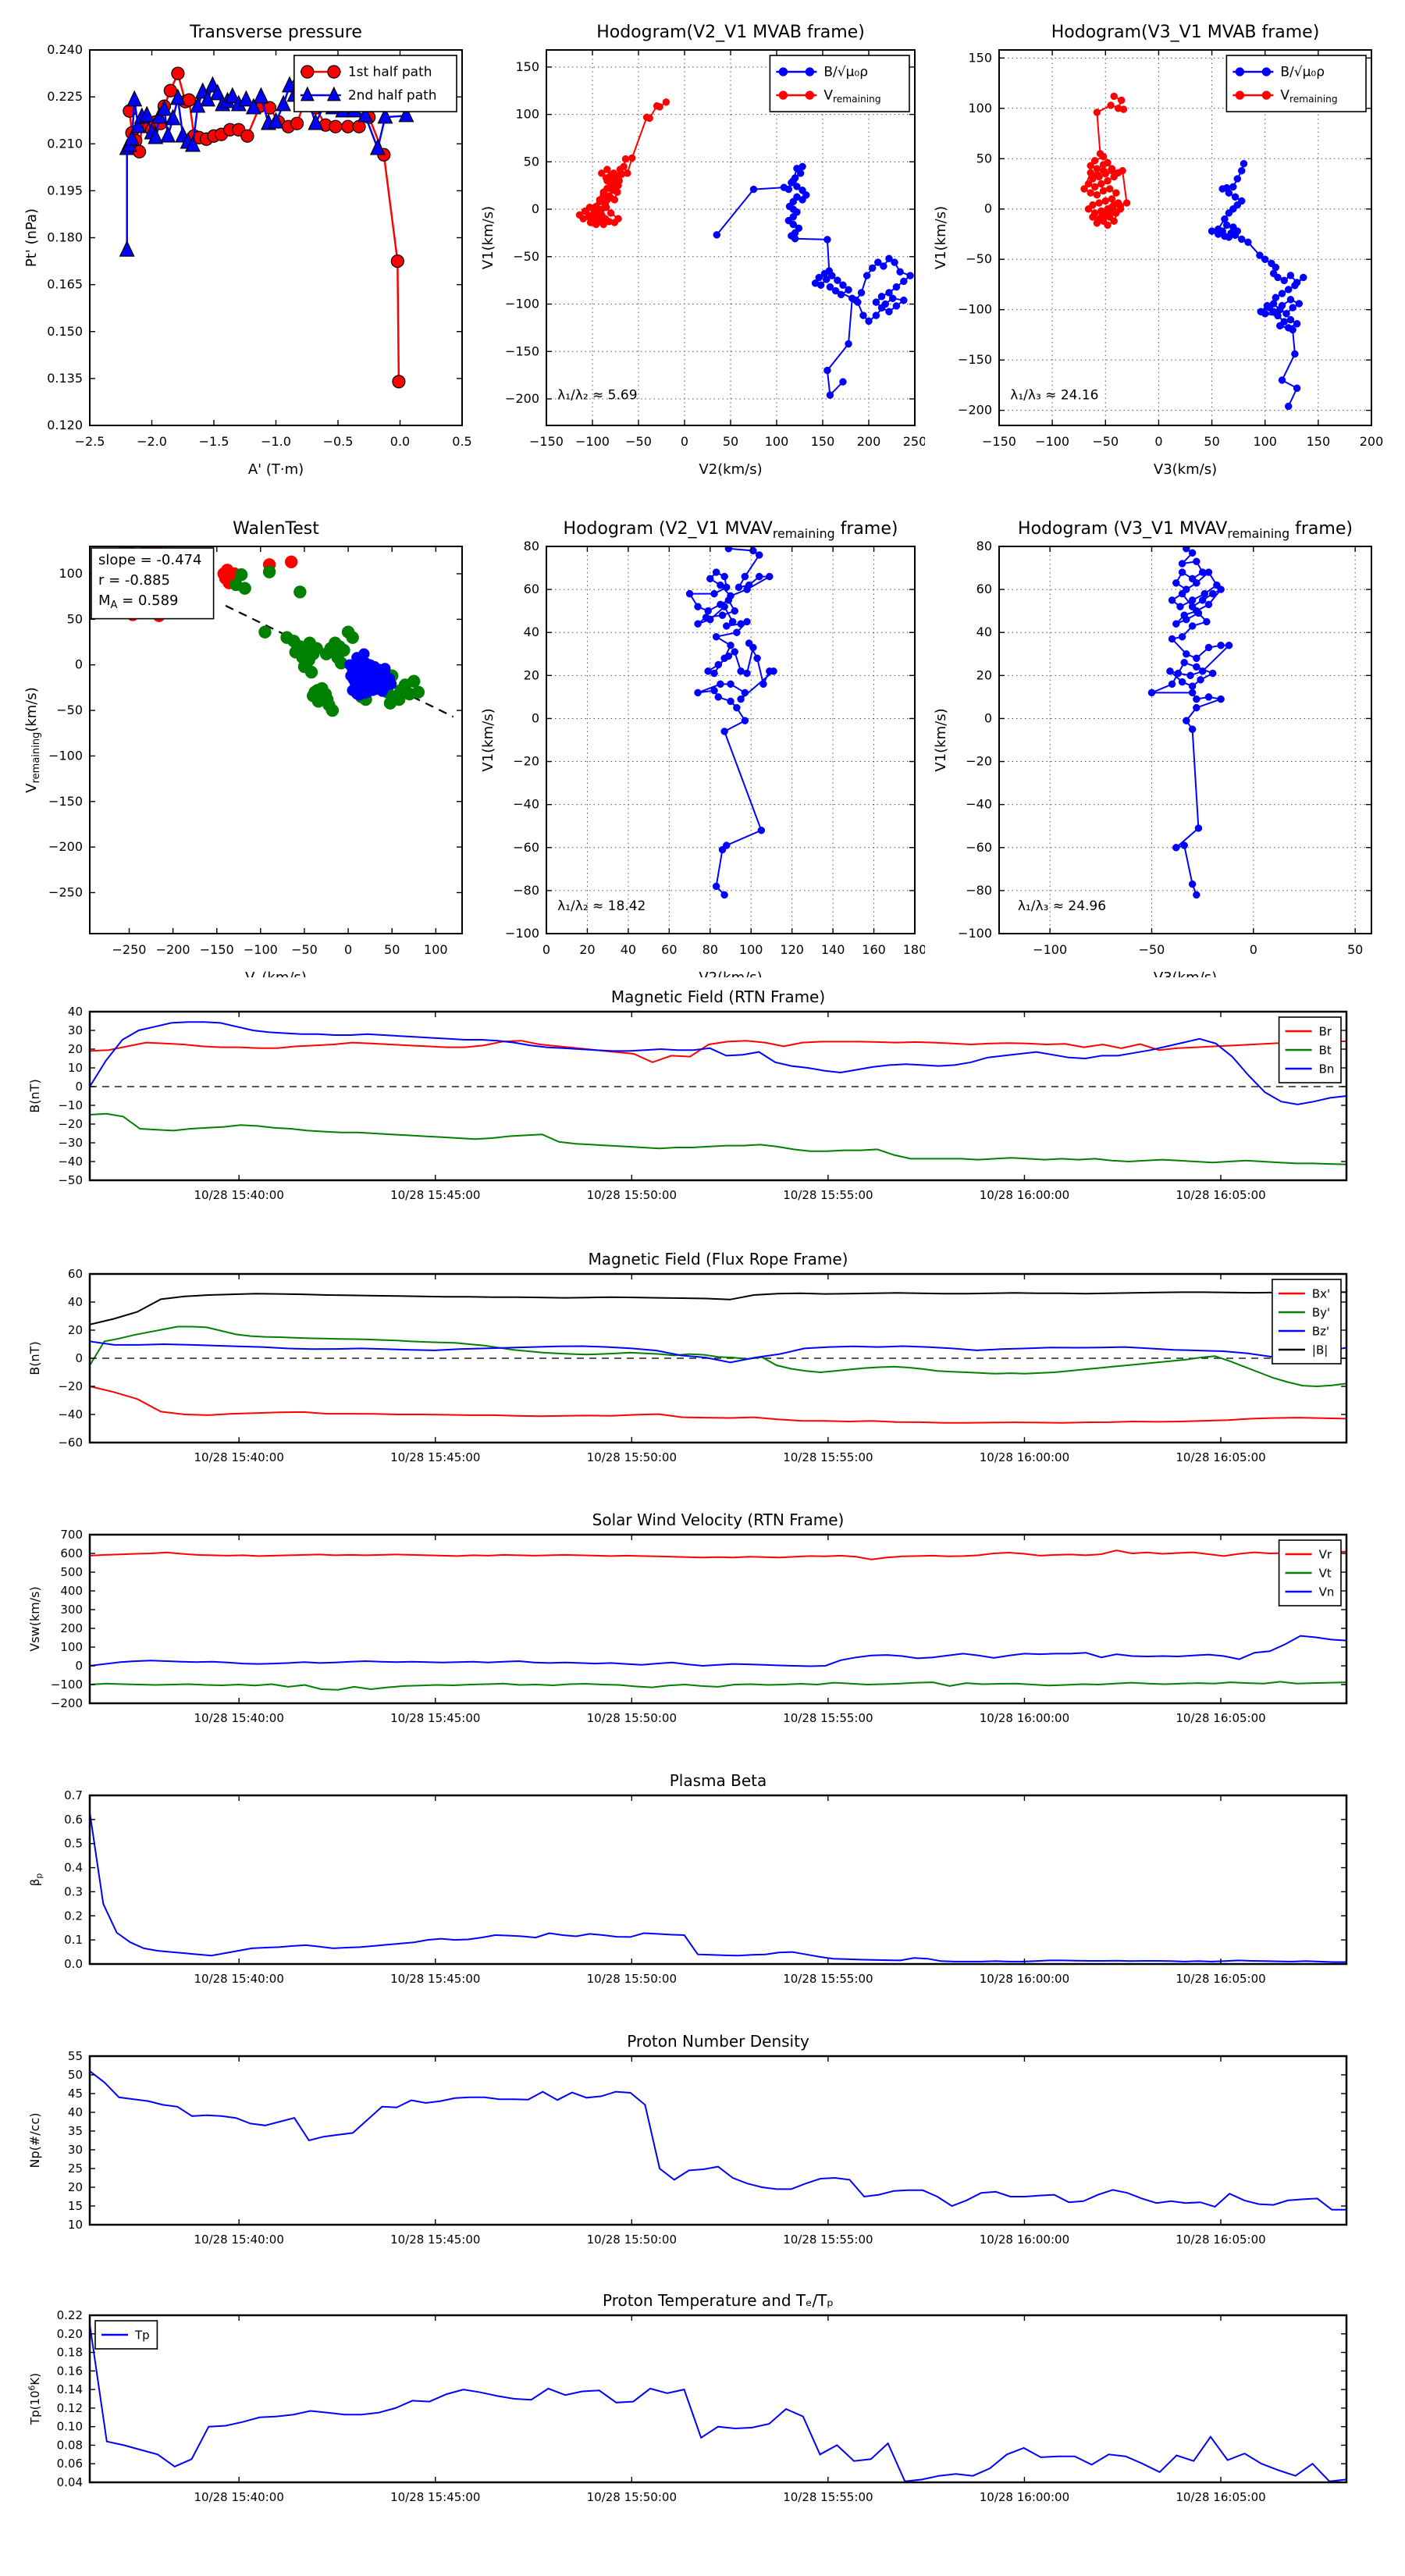 This screenshot has width=1405, height=2576. What do you see at coordinates (980, 57) in the screenshot?
I see `y-tick-label: 150` at bounding box center [980, 57].